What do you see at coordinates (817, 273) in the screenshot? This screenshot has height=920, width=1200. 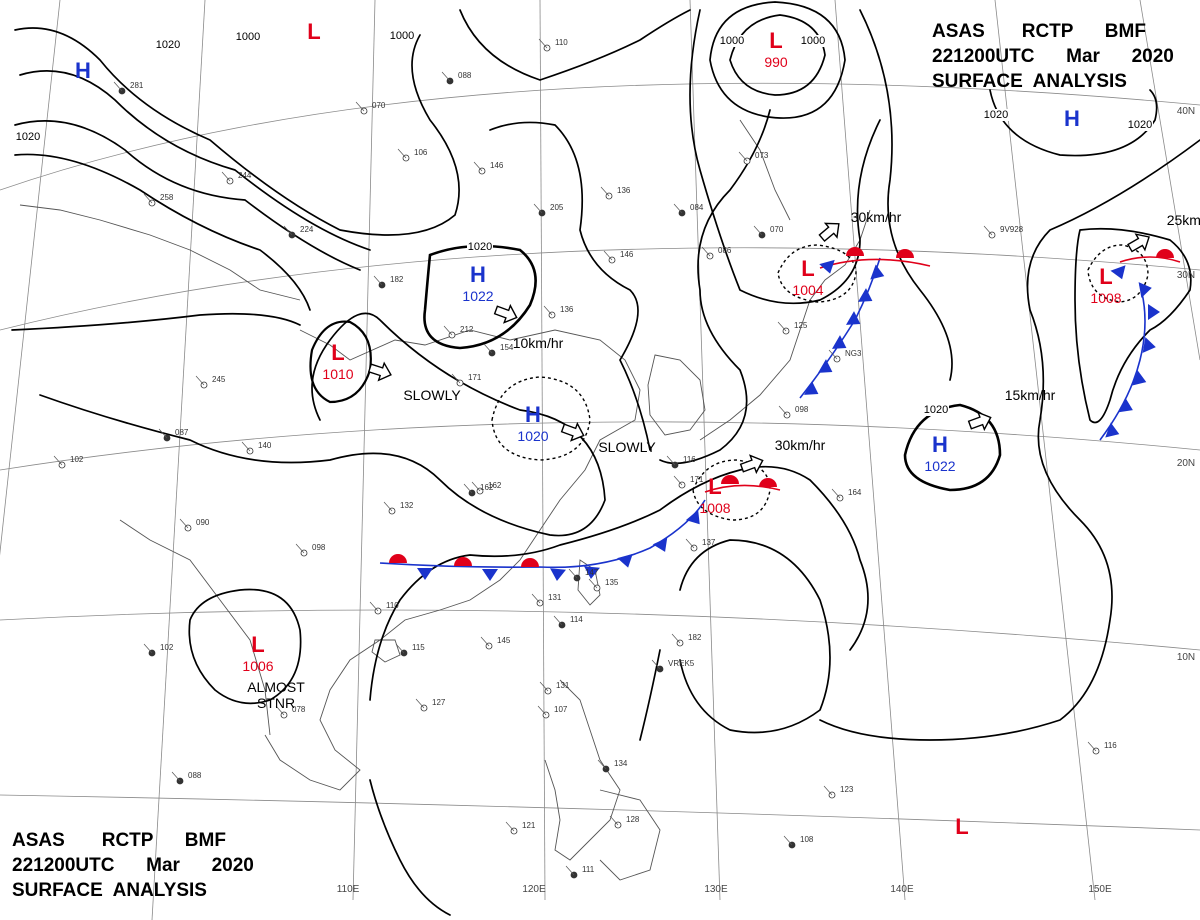 I see `dashed-isobar` at bounding box center [817, 273].